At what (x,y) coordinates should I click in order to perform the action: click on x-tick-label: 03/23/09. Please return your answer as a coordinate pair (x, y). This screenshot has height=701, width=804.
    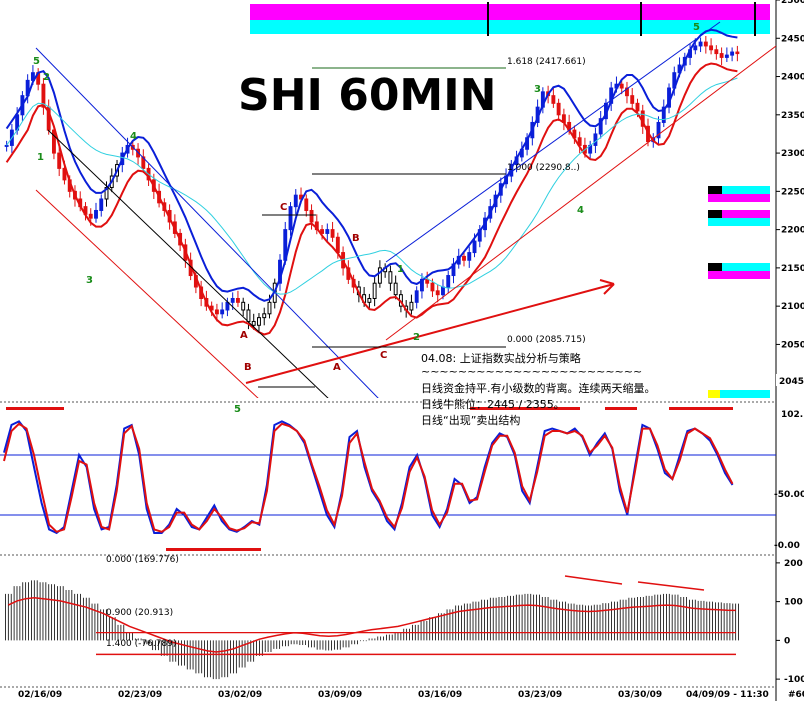
    Looking at the image, I should click on (540, 695).